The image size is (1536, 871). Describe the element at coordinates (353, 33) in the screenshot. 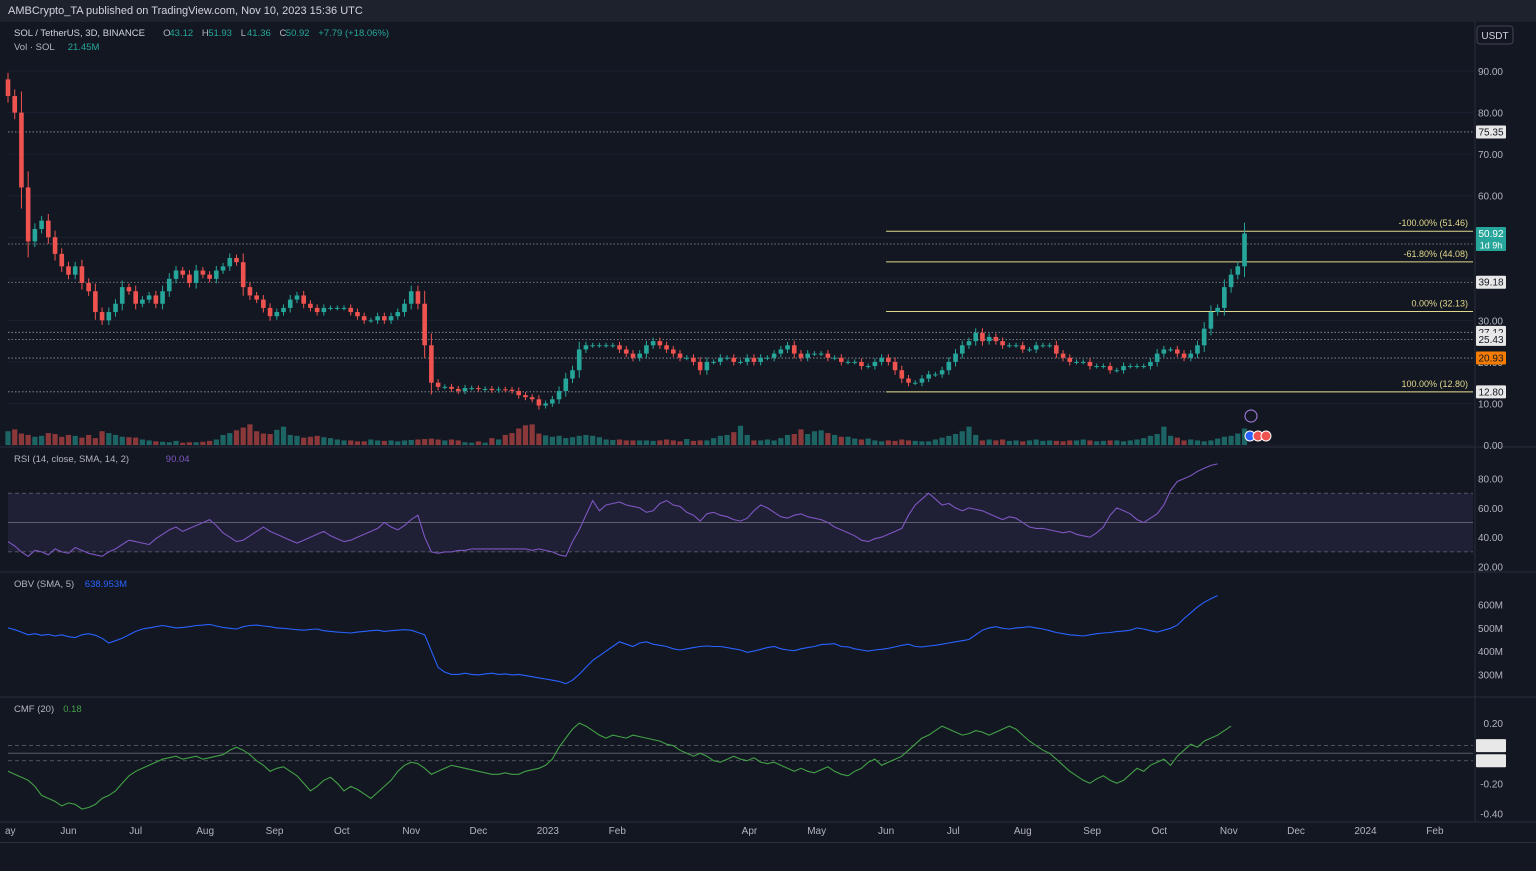

I see `legend-change: +7.79 (+18.06%)` at that location.